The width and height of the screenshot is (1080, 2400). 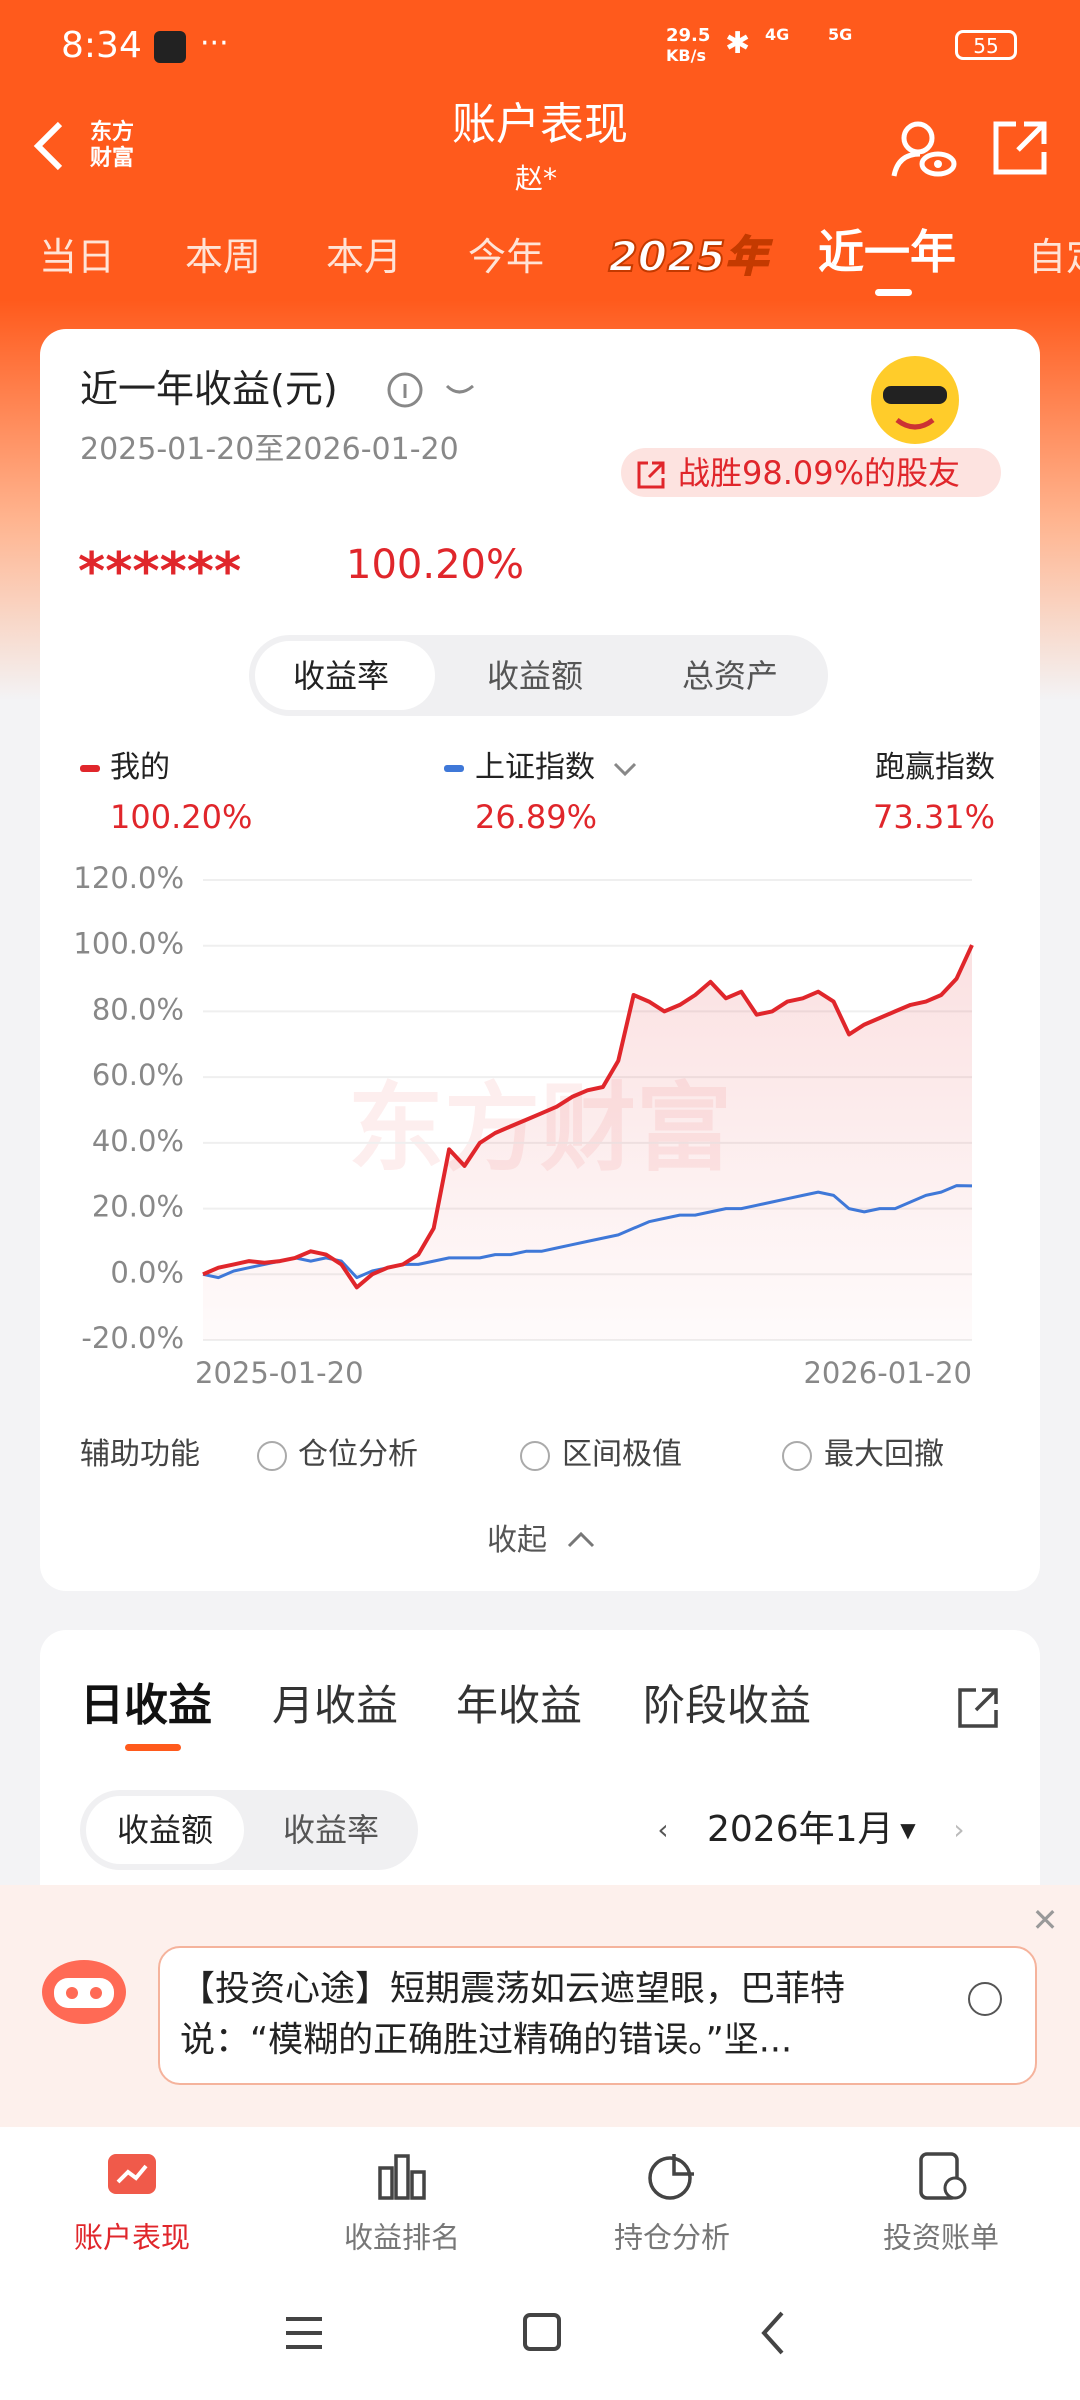 I want to click on logo: 东方, so click(x=112, y=132).